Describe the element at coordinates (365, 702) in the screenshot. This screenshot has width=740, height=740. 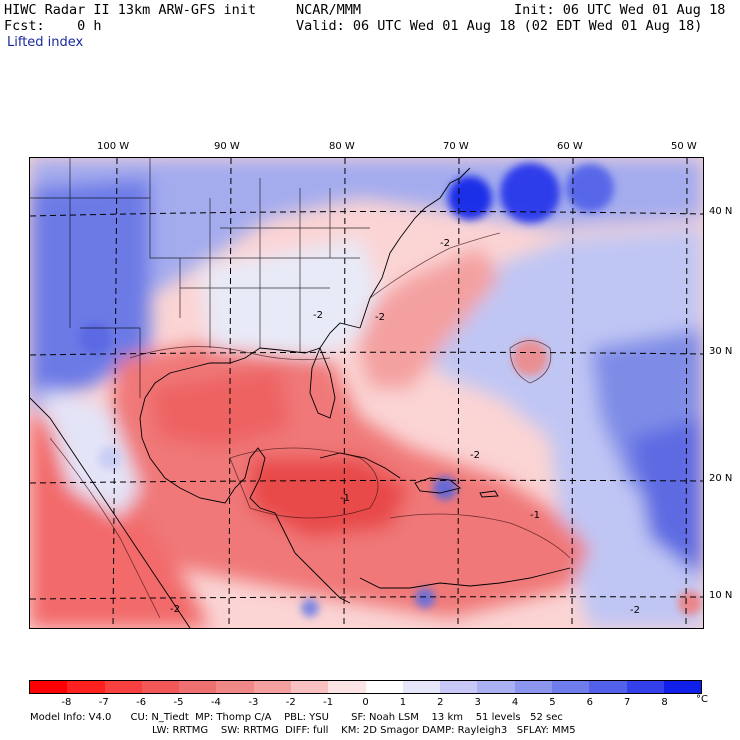
I see `color-scale-label: 0` at that location.